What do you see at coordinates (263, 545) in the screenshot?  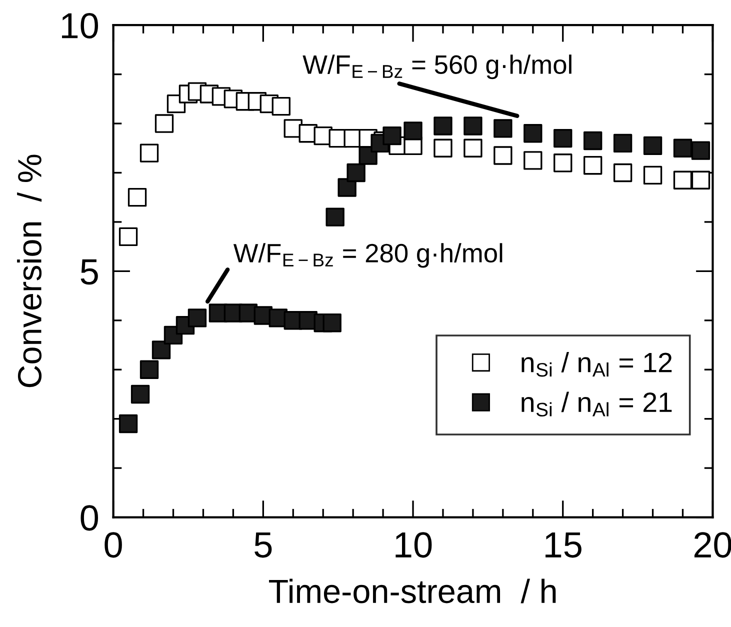 I see `x-tick-label: 5` at bounding box center [263, 545].